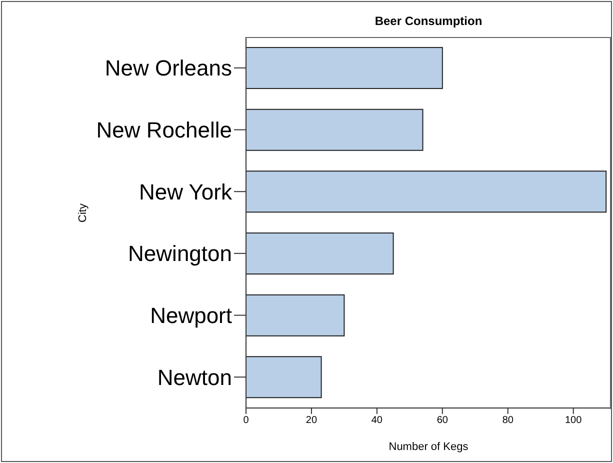 This screenshot has width=613, height=463. I want to click on y-tick-label: Newington, so click(180, 253).